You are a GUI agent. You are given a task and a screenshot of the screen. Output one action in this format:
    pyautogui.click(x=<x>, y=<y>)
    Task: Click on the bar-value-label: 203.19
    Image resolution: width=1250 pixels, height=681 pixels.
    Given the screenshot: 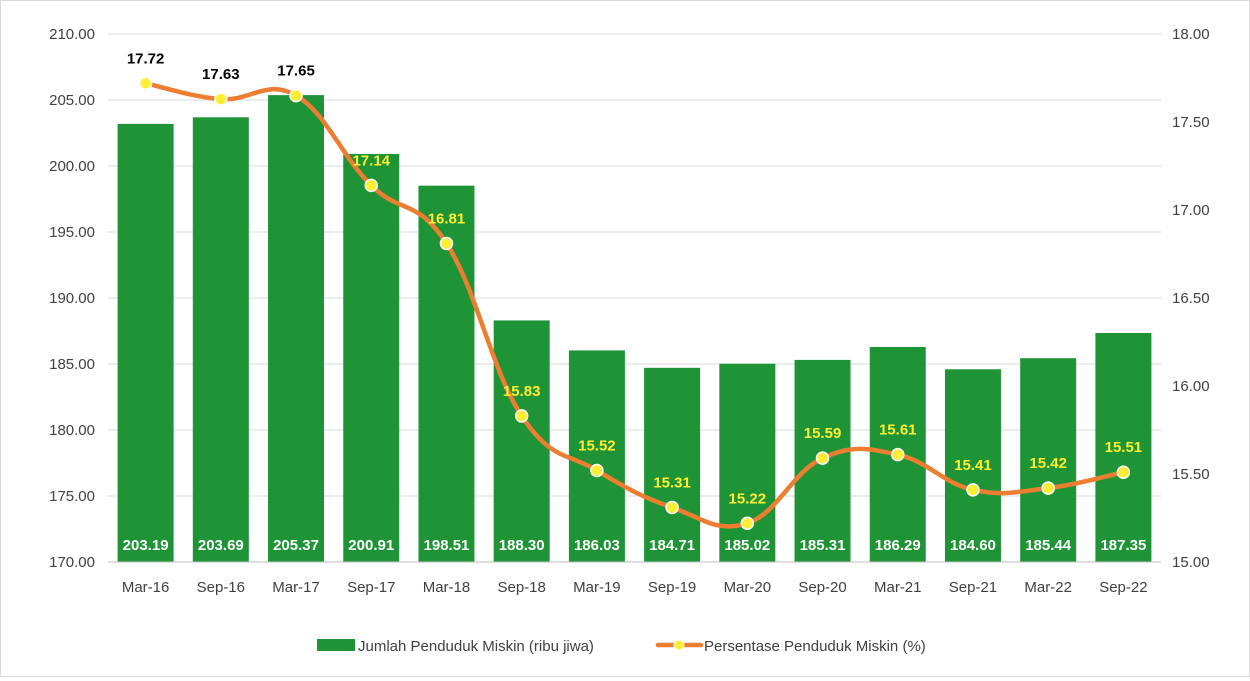 What is the action you would take?
    pyautogui.click(x=146, y=545)
    